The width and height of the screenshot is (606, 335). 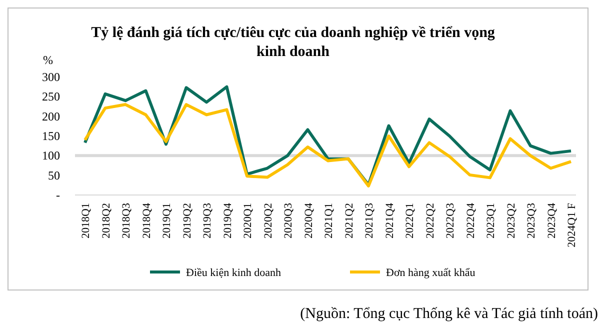 What do you see at coordinates (431, 273) in the screenshot?
I see `legend-label: Đơn hàng xuất khẩu` at bounding box center [431, 273].